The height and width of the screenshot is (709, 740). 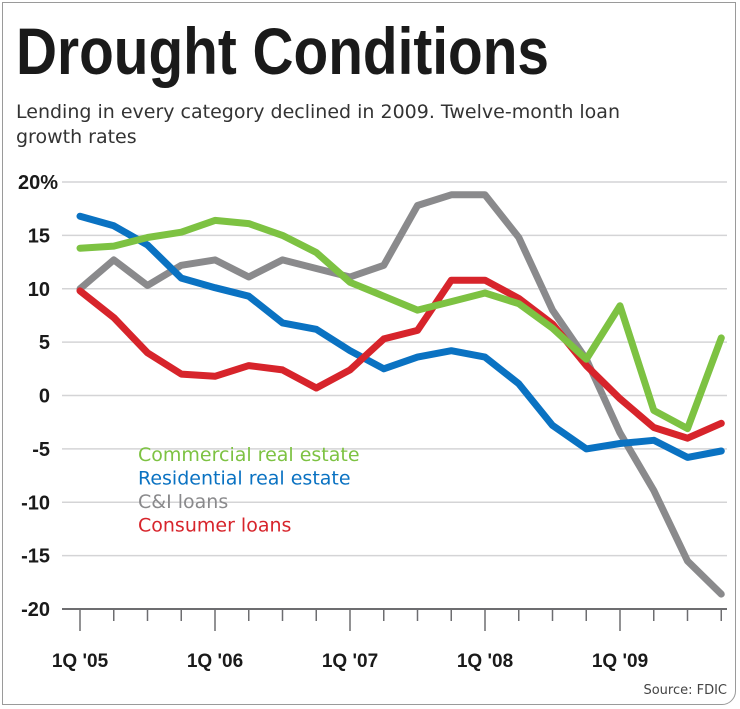 What do you see at coordinates (35, 610) in the screenshot?
I see `y-tick-label: -20` at bounding box center [35, 610].